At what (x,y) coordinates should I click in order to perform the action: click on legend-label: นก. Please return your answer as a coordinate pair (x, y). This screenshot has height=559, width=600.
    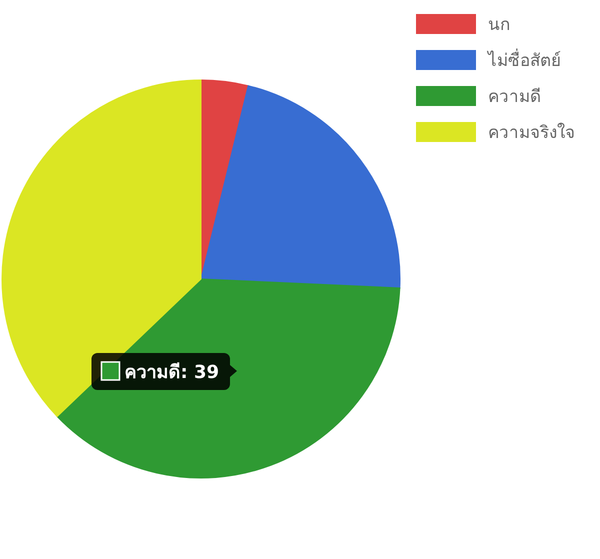
    Looking at the image, I should click on (499, 25).